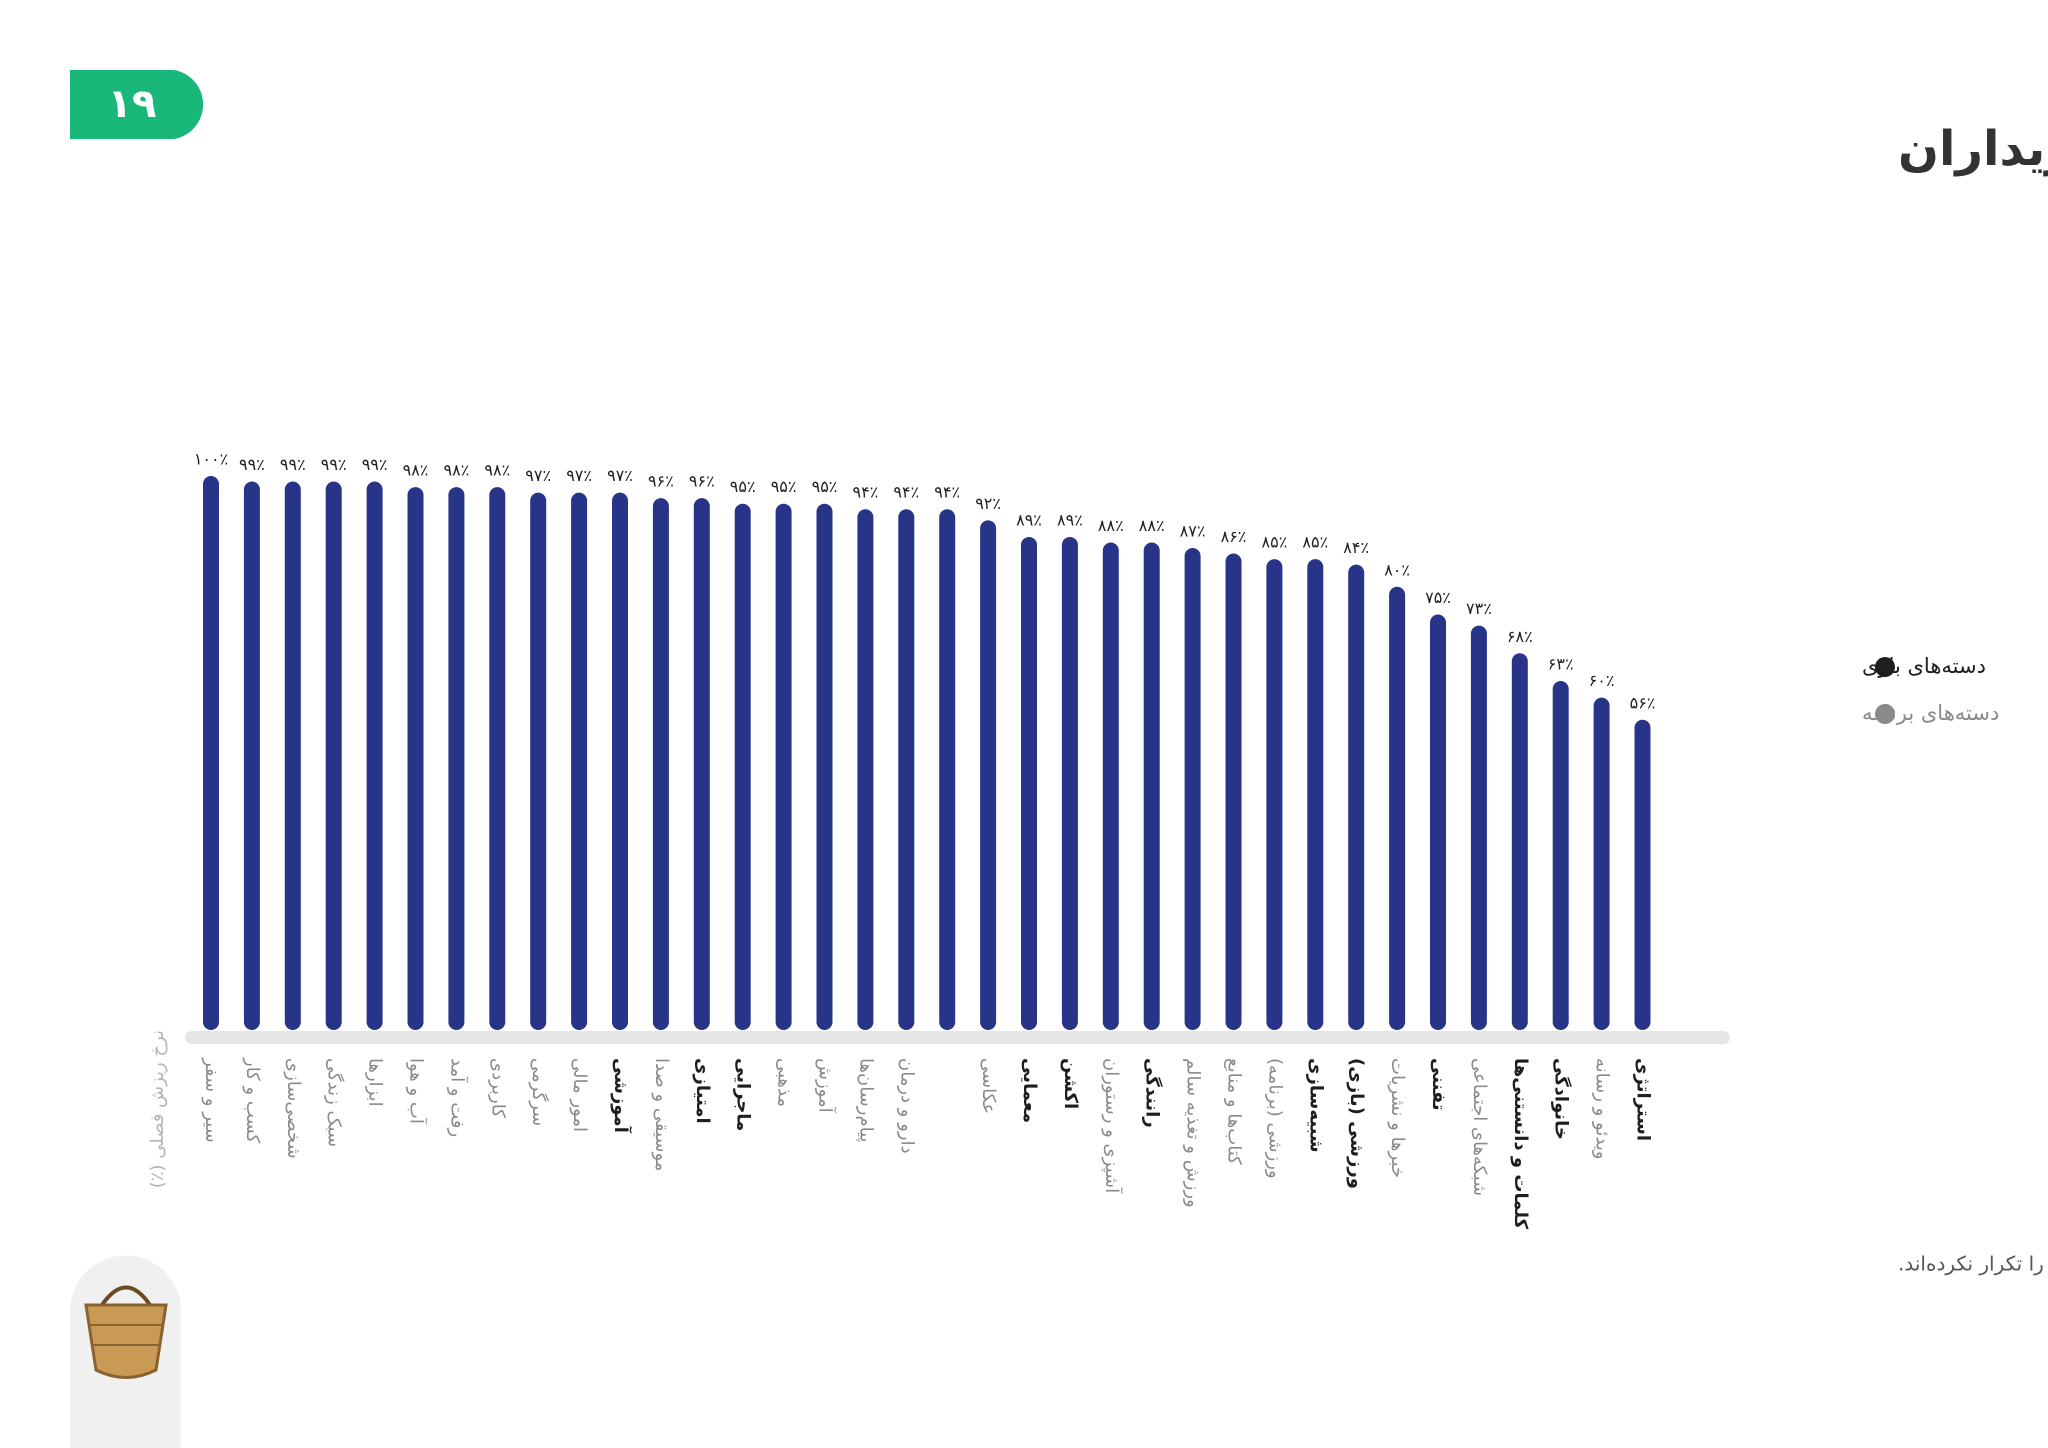  I want to click on x-tick-label: ورزش و تغذیه سالم, so click(1193, 1133).